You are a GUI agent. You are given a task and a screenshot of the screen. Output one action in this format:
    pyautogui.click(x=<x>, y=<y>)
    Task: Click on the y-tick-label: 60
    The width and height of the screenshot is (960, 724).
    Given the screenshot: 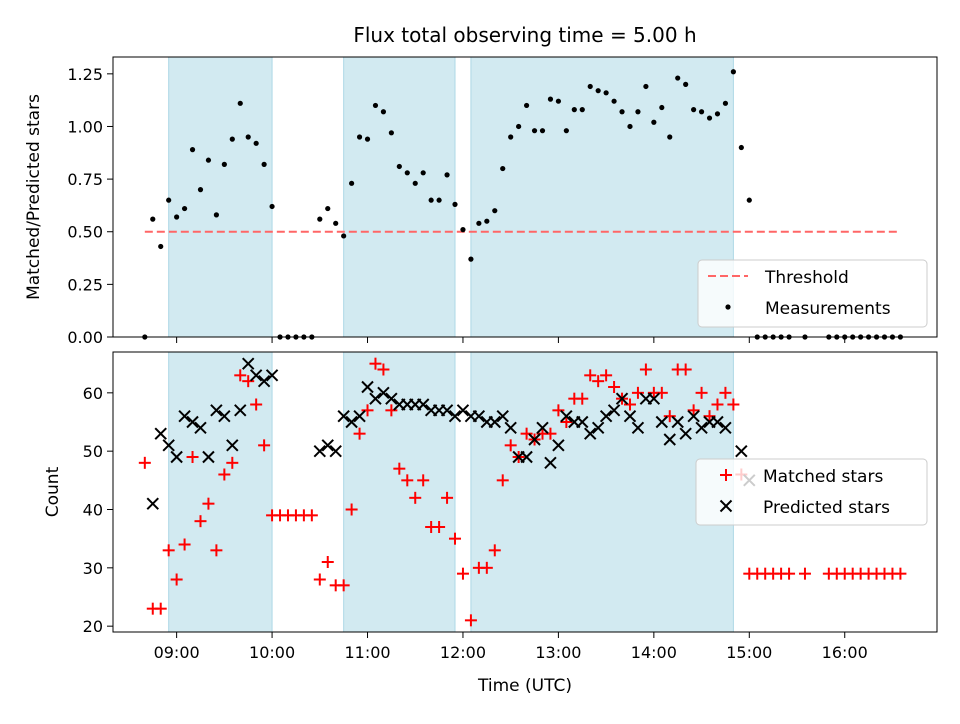 What is the action you would take?
    pyautogui.click(x=93, y=393)
    